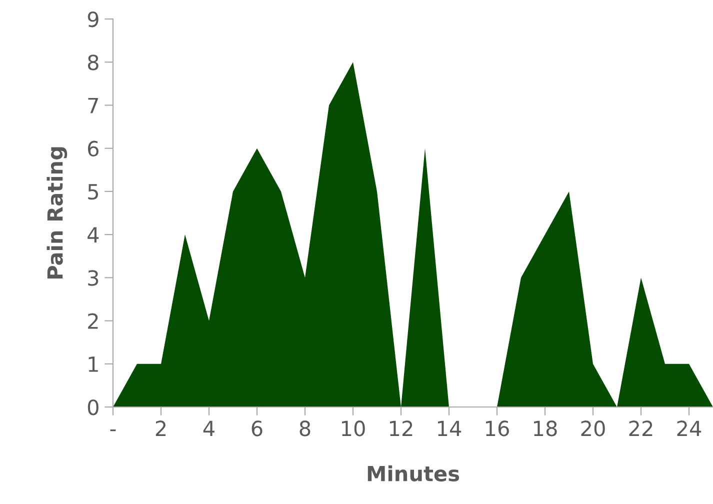  What do you see at coordinates (93, 321) in the screenshot?
I see `y-tick-label: 2` at bounding box center [93, 321].